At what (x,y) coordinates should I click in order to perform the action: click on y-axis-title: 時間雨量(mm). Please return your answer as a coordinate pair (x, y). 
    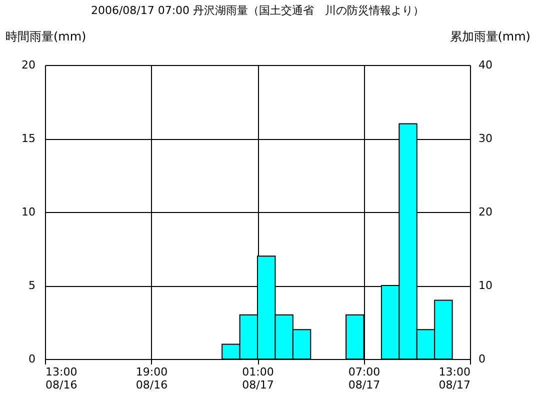
    Looking at the image, I should click on (46, 37).